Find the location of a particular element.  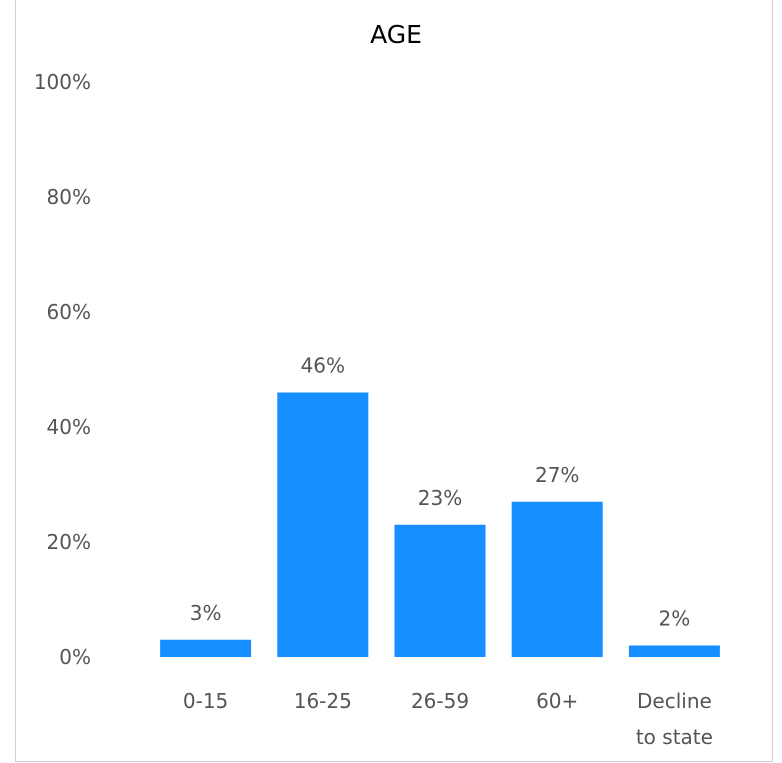

x-tick-label: 60+ is located at coordinates (557, 701).